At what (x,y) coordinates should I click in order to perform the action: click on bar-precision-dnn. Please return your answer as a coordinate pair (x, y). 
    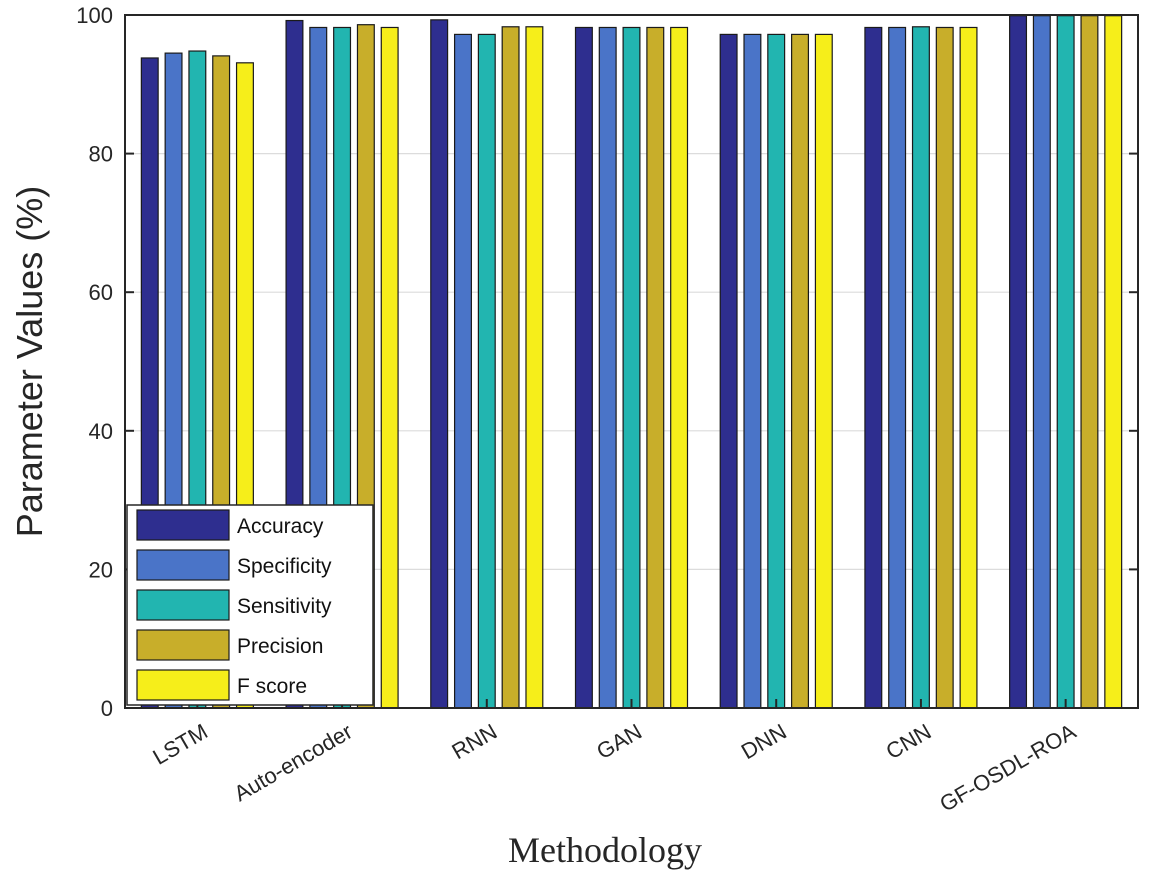
    Looking at the image, I should click on (800, 371).